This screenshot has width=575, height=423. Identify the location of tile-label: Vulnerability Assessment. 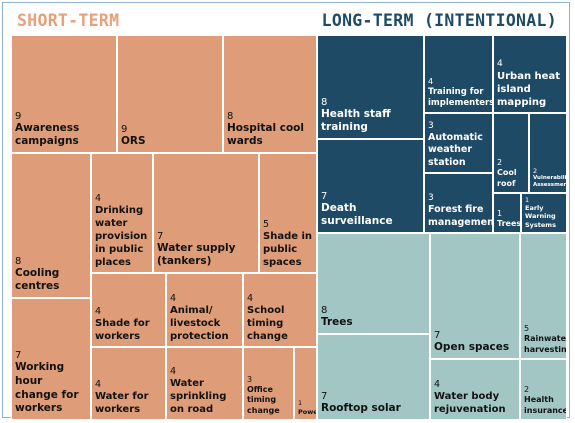
(550, 181).